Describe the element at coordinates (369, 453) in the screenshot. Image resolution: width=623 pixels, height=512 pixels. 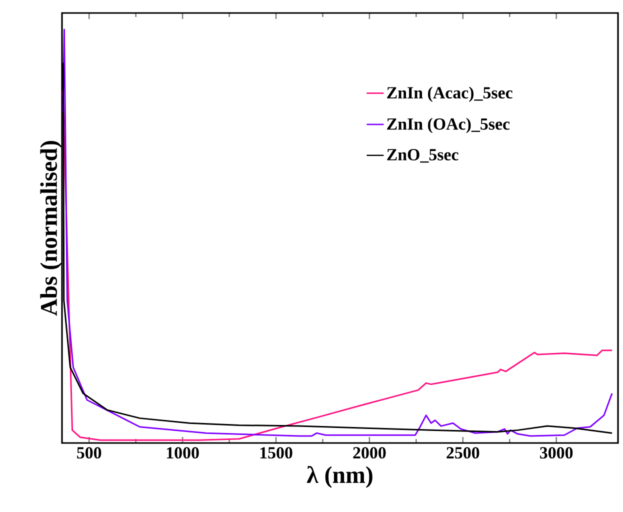
I see `x-tick-label: 2000` at that location.